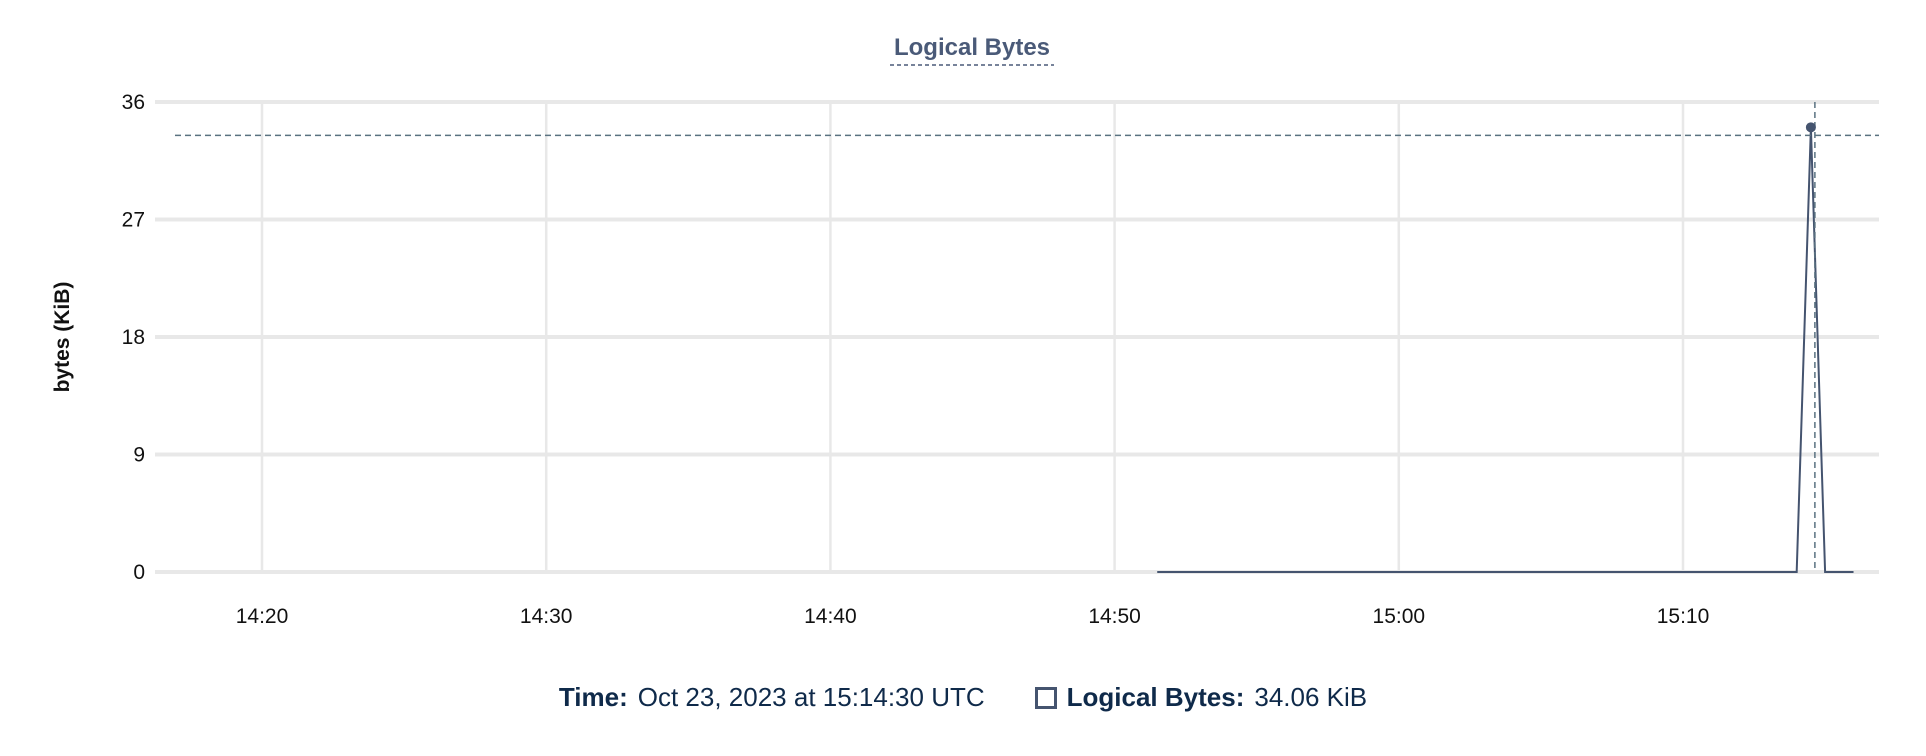 This screenshot has width=1926, height=756. Describe the element at coordinates (139, 572) in the screenshot. I see `y-tick-label: 0` at that location.